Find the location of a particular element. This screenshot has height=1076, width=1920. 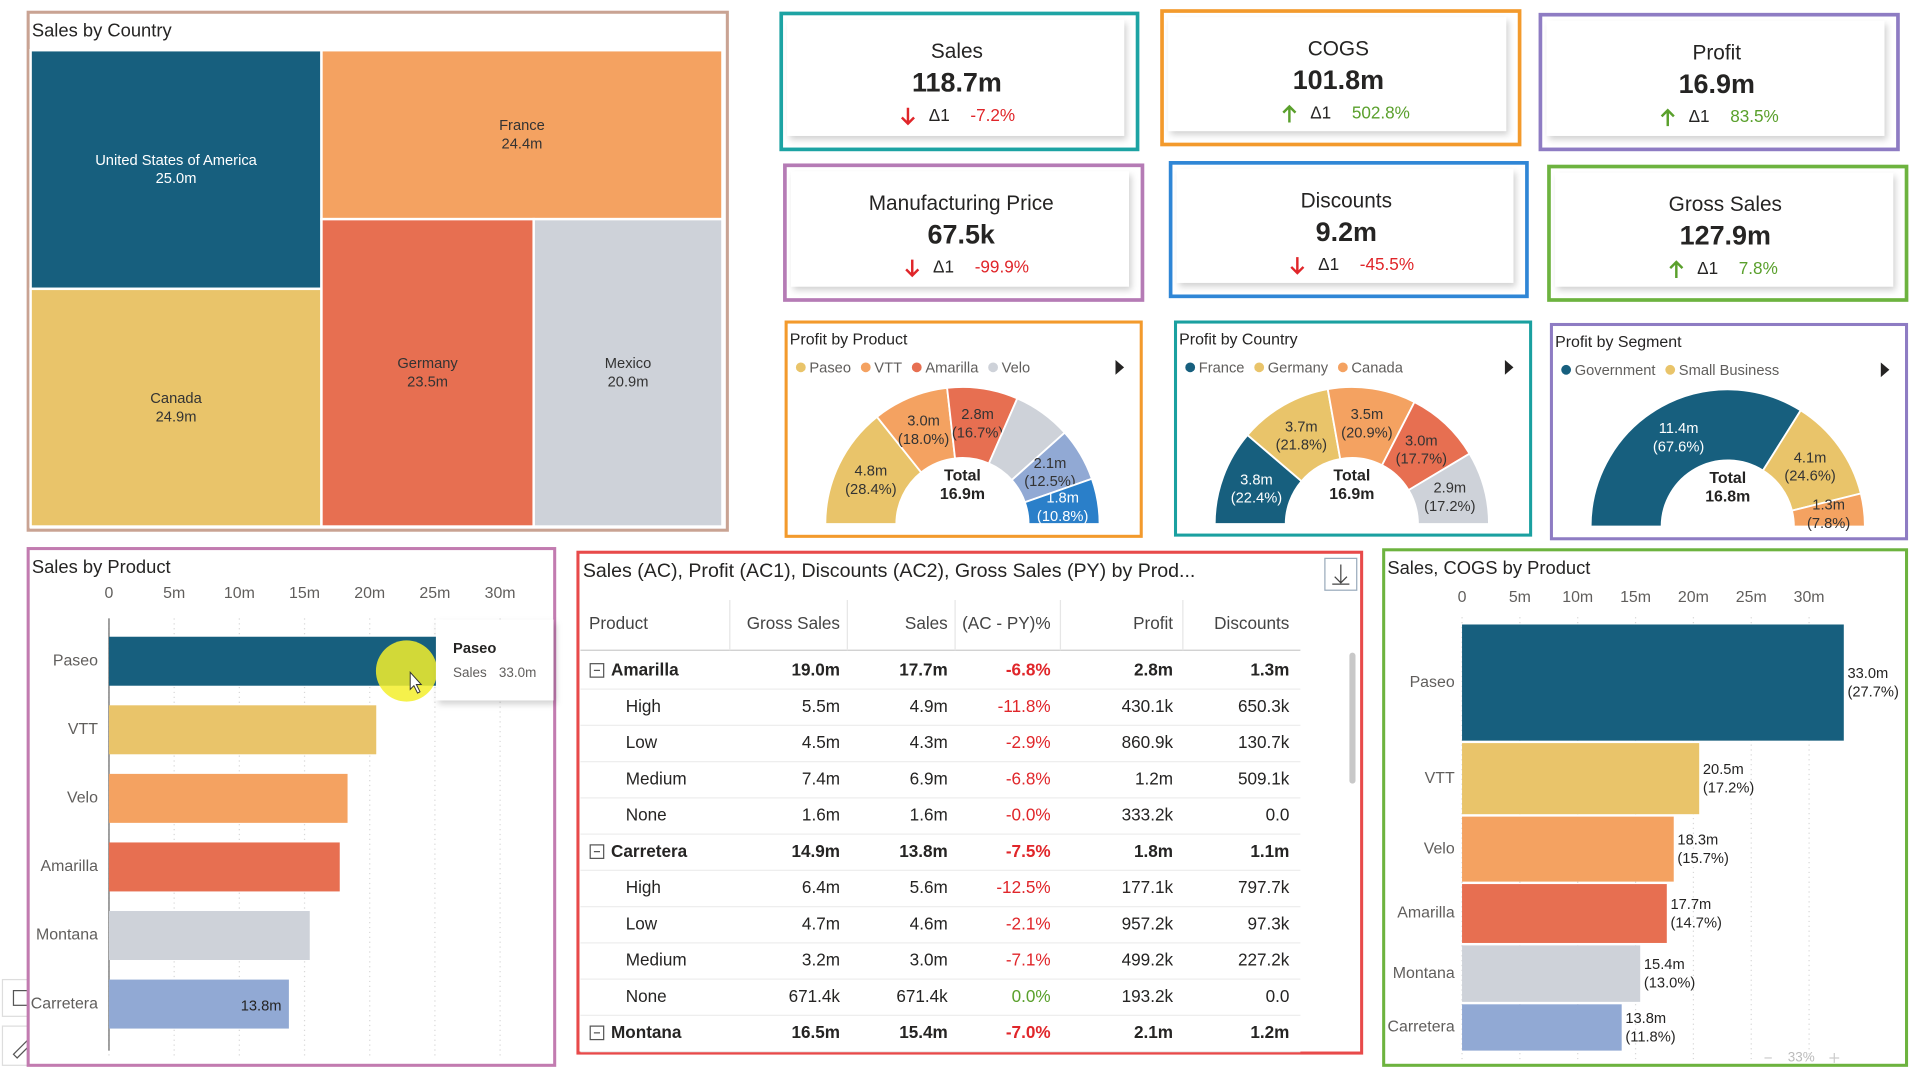

slice-percent: (12.5%) is located at coordinates (1049, 482).